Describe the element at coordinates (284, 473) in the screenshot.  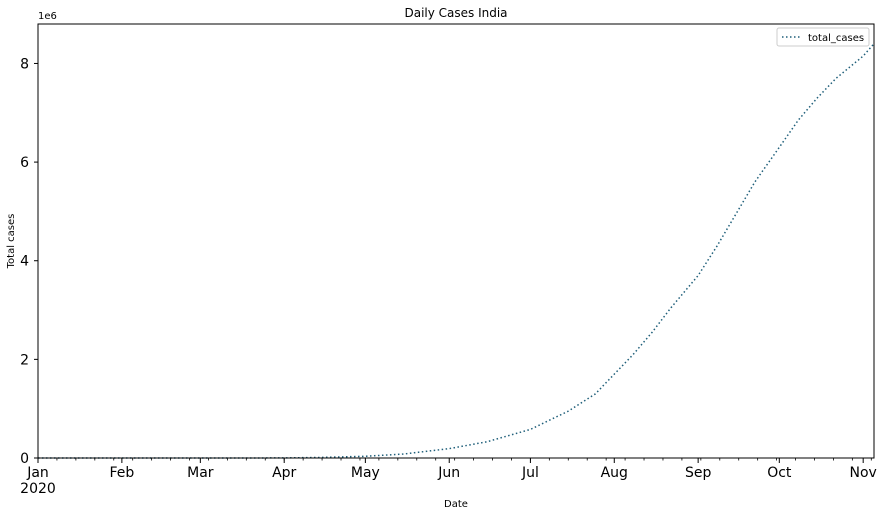
I see `x-tick-label: Apr` at that location.